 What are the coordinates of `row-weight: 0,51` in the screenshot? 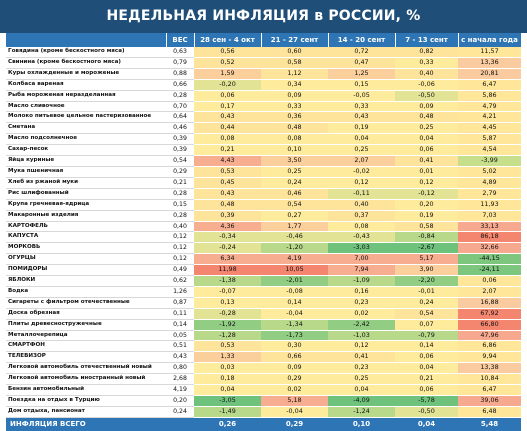 It's located at (180, 346).